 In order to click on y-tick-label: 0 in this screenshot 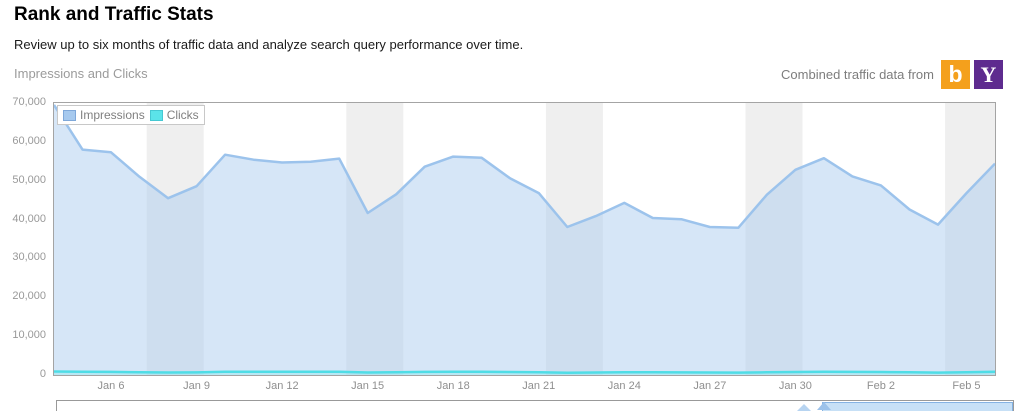, I will do `click(42, 374)`.